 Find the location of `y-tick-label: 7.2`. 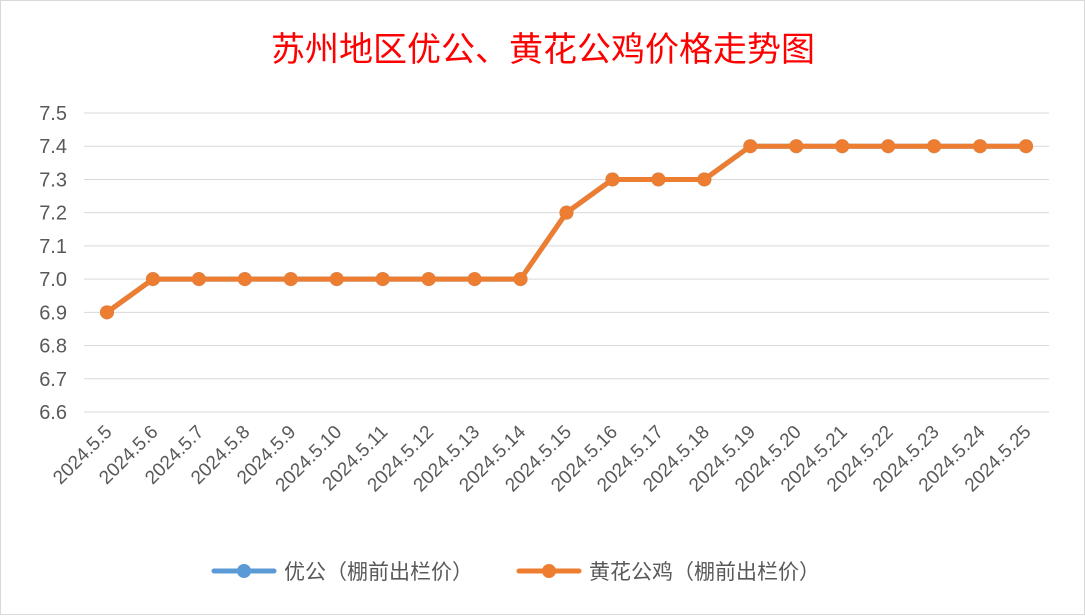

y-tick-label: 7.2 is located at coordinates (53, 214).